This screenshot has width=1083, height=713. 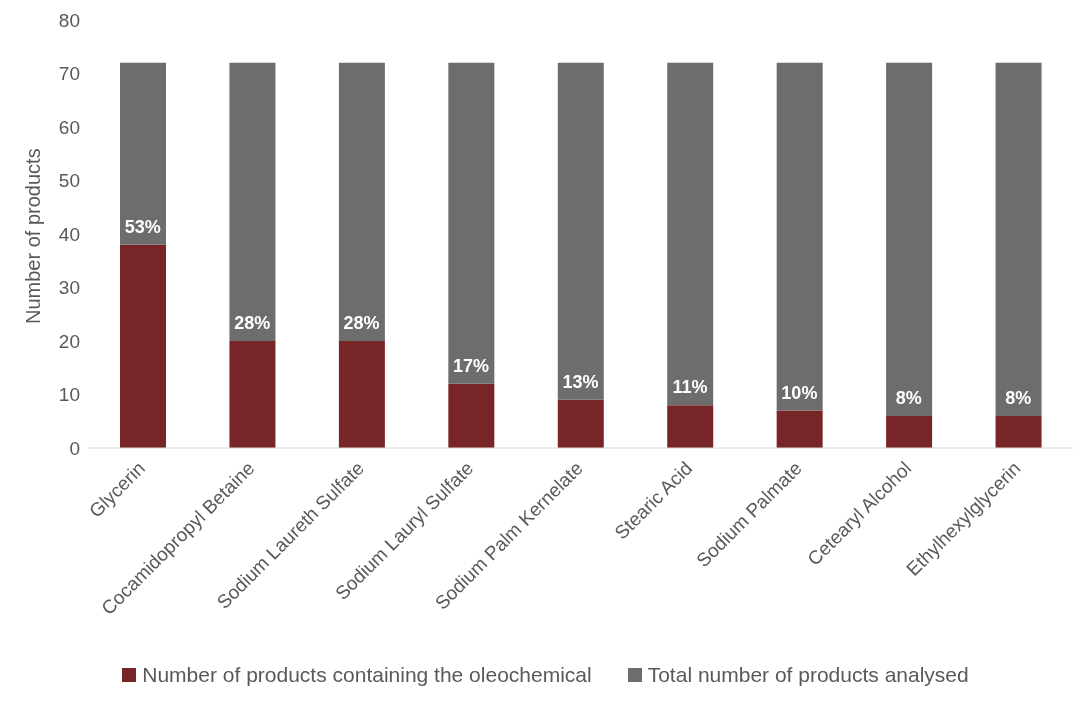 I want to click on annotation: 11%, so click(x=690, y=387).